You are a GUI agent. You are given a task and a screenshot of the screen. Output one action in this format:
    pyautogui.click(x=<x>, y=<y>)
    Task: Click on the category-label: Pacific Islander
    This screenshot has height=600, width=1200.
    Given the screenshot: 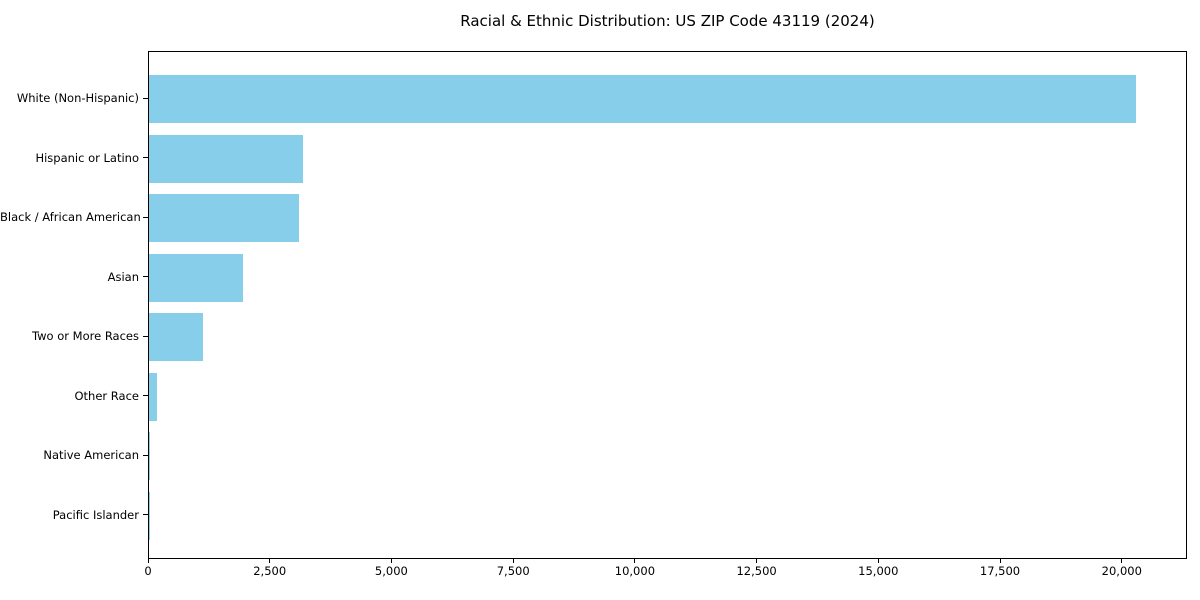 What is the action you would take?
    pyautogui.click(x=95, y=514)
    